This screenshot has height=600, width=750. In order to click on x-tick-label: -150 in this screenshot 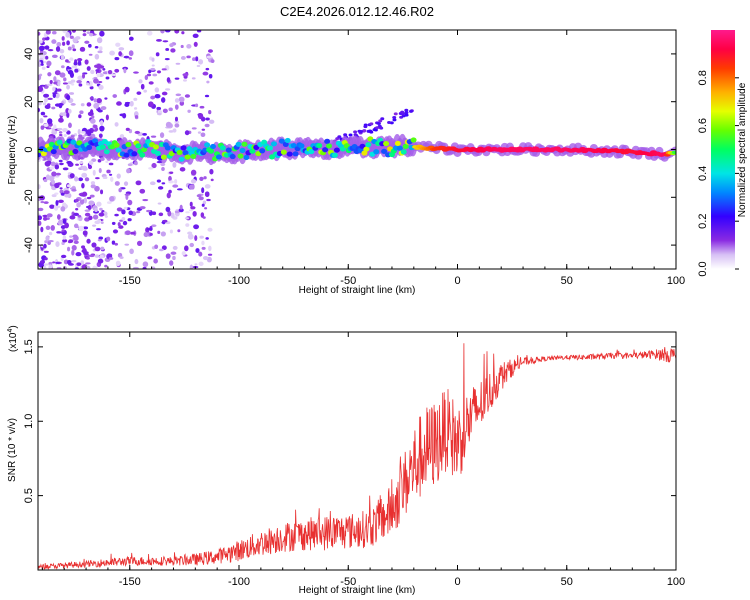, I will do `click(130, 582)`.